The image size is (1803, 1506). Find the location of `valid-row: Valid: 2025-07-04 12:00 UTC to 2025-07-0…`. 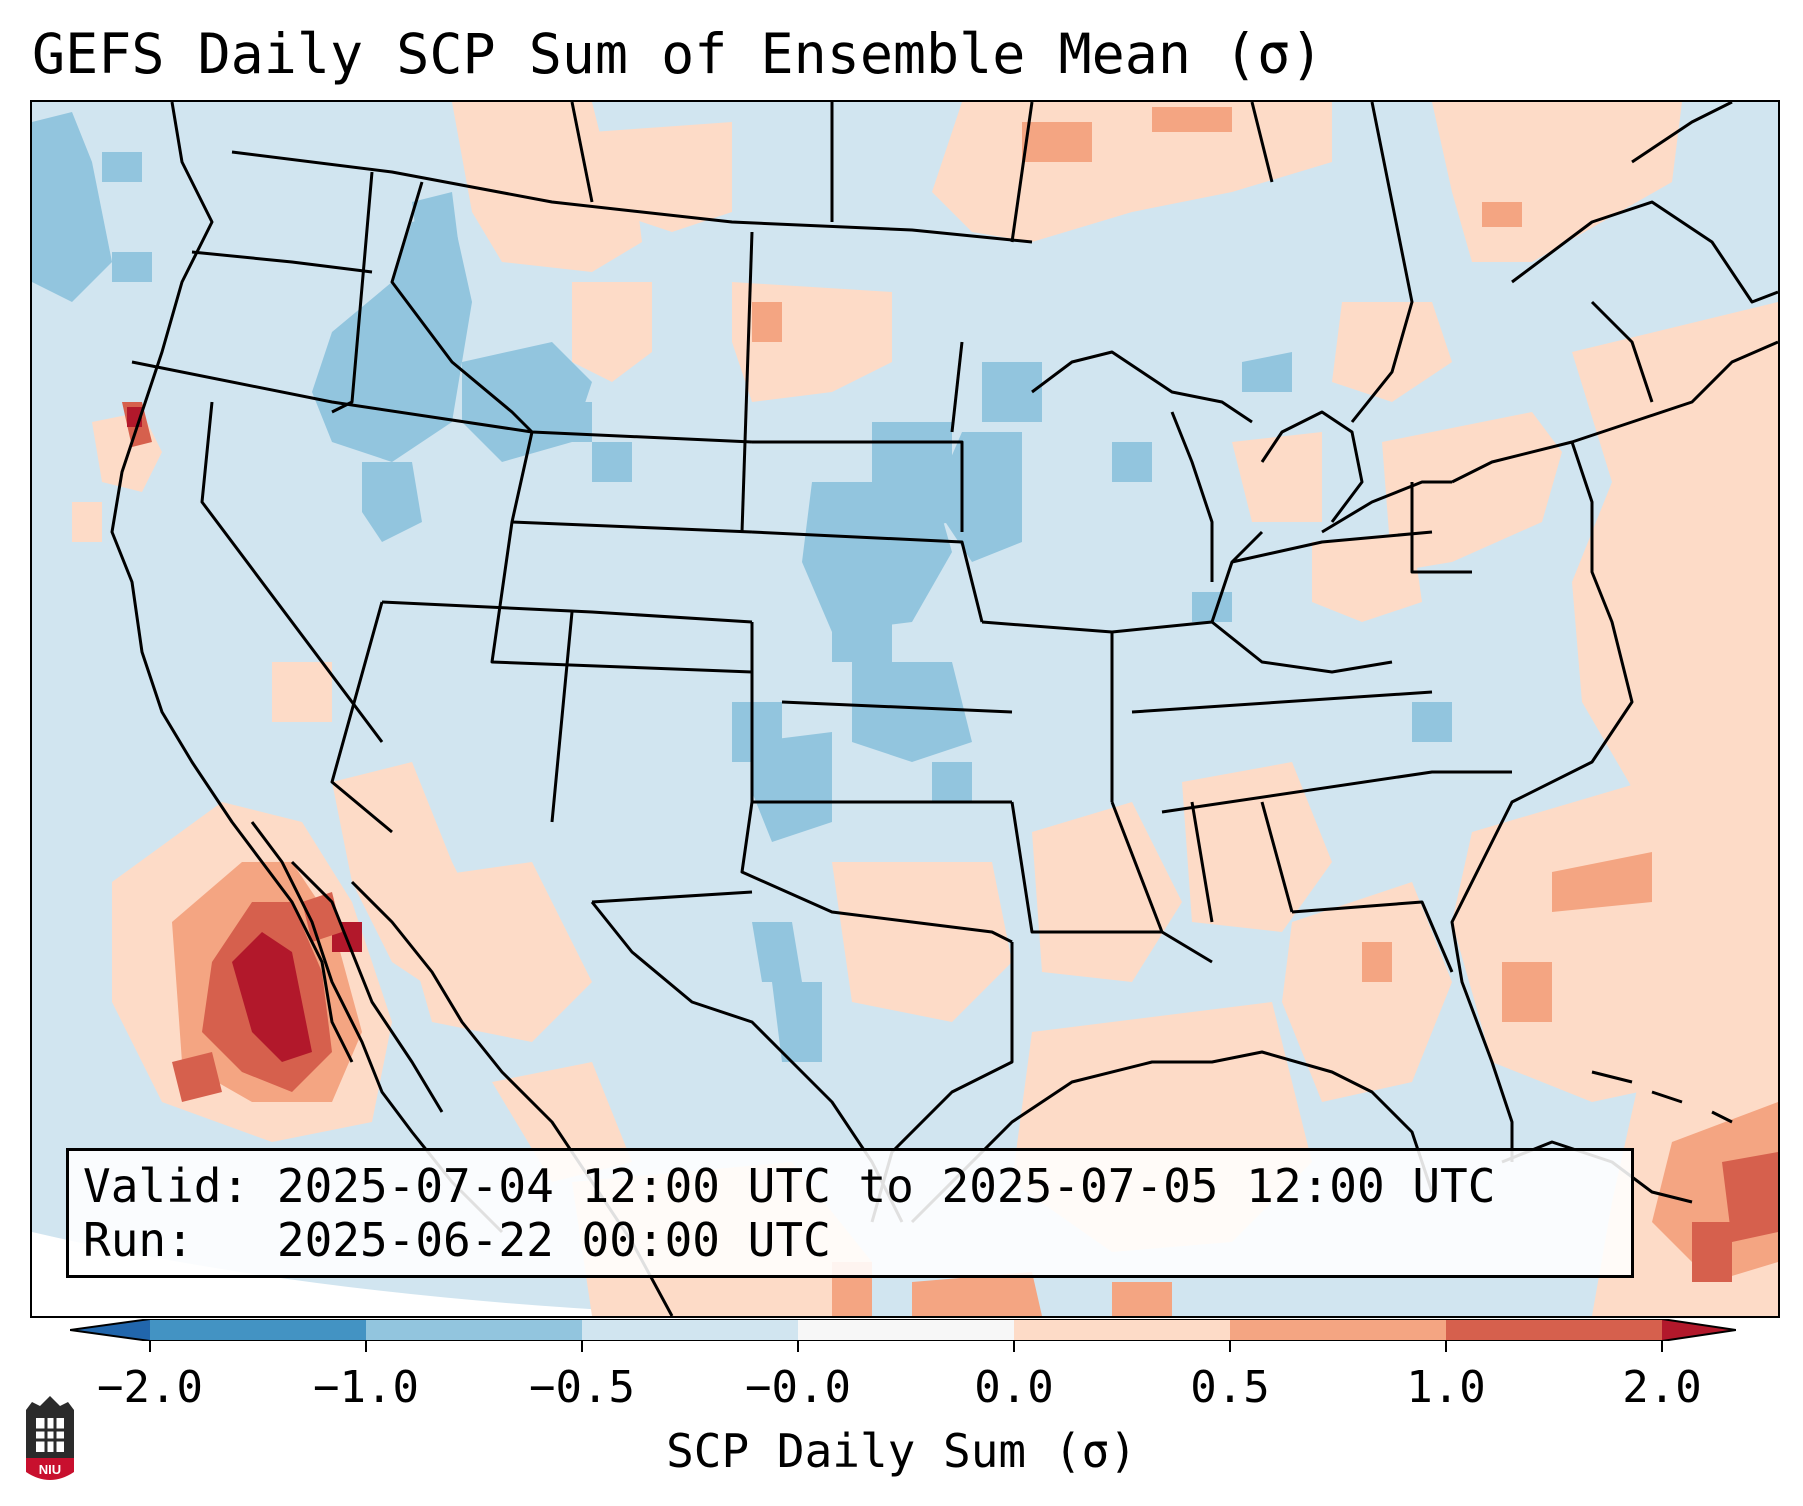

valid-row: Valid: 2025-07-04 12:00 UTC to 2025-07-0… is located at coordinates (857, 1186).